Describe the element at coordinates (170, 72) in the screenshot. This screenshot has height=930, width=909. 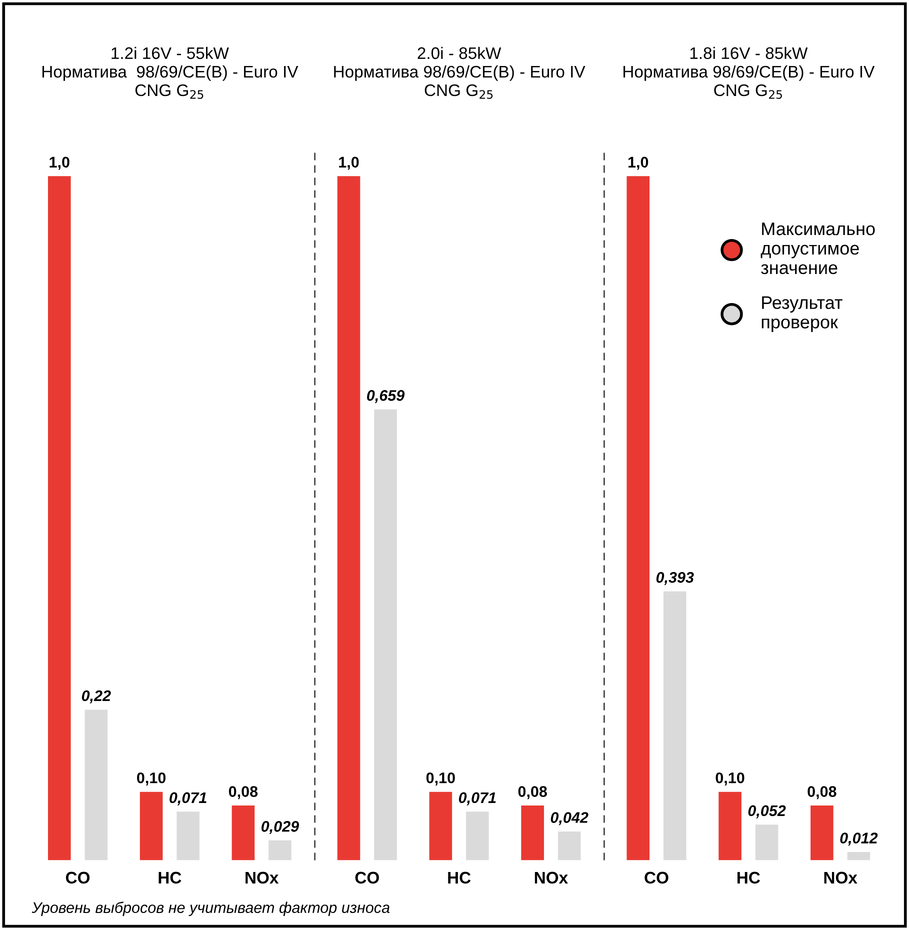
I see `chart-title: 1.2i 16V - 55kW Норматива 98/69/CE(B) - Euro IV CNG G$_{25}$` at that location.